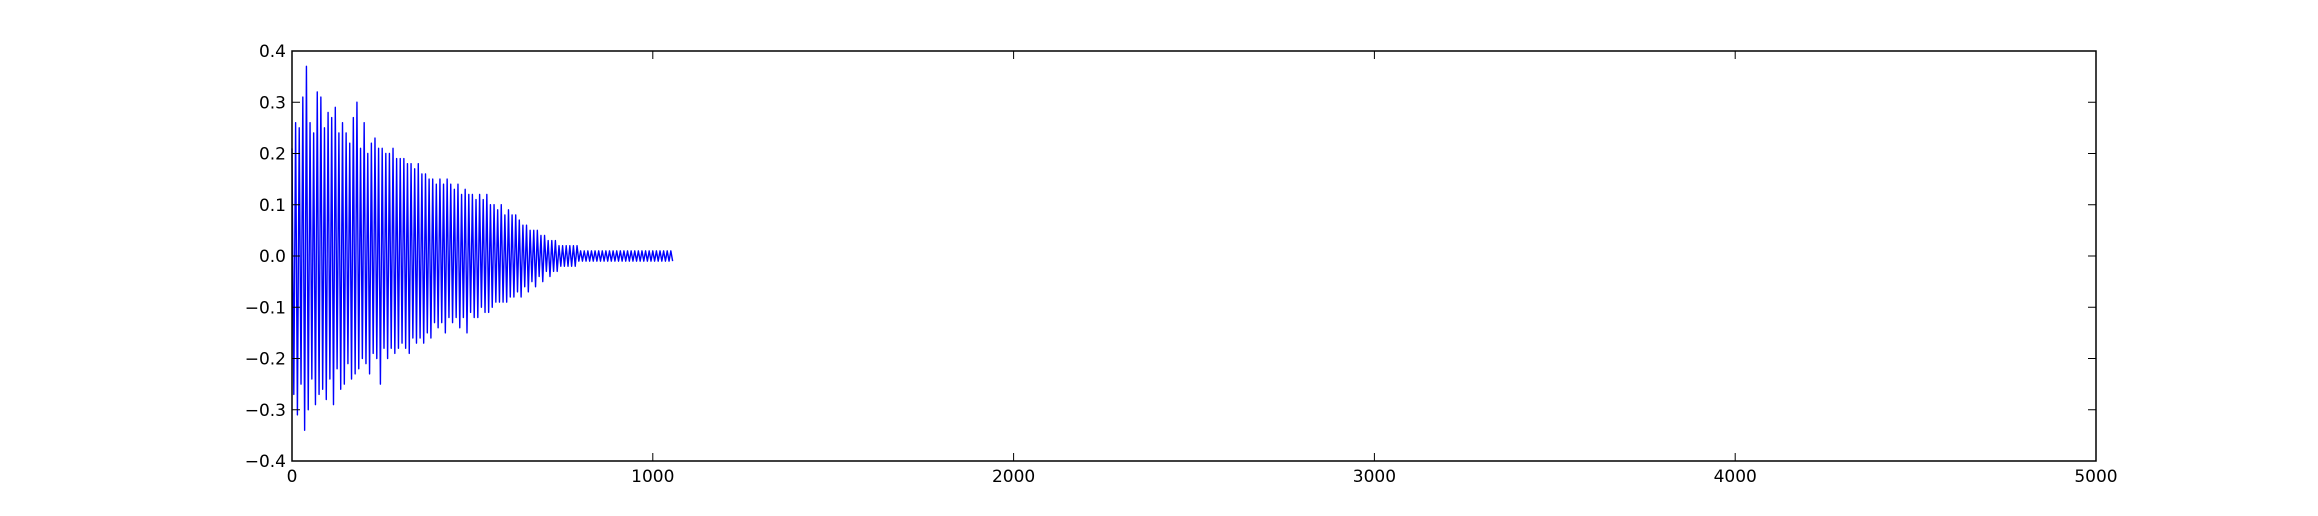 The height and width of the screenshot is (516, 2318). Describe the element at coordinates (272, 257) in the screenshot. I see `y-tick-label: 0.0` at that location.